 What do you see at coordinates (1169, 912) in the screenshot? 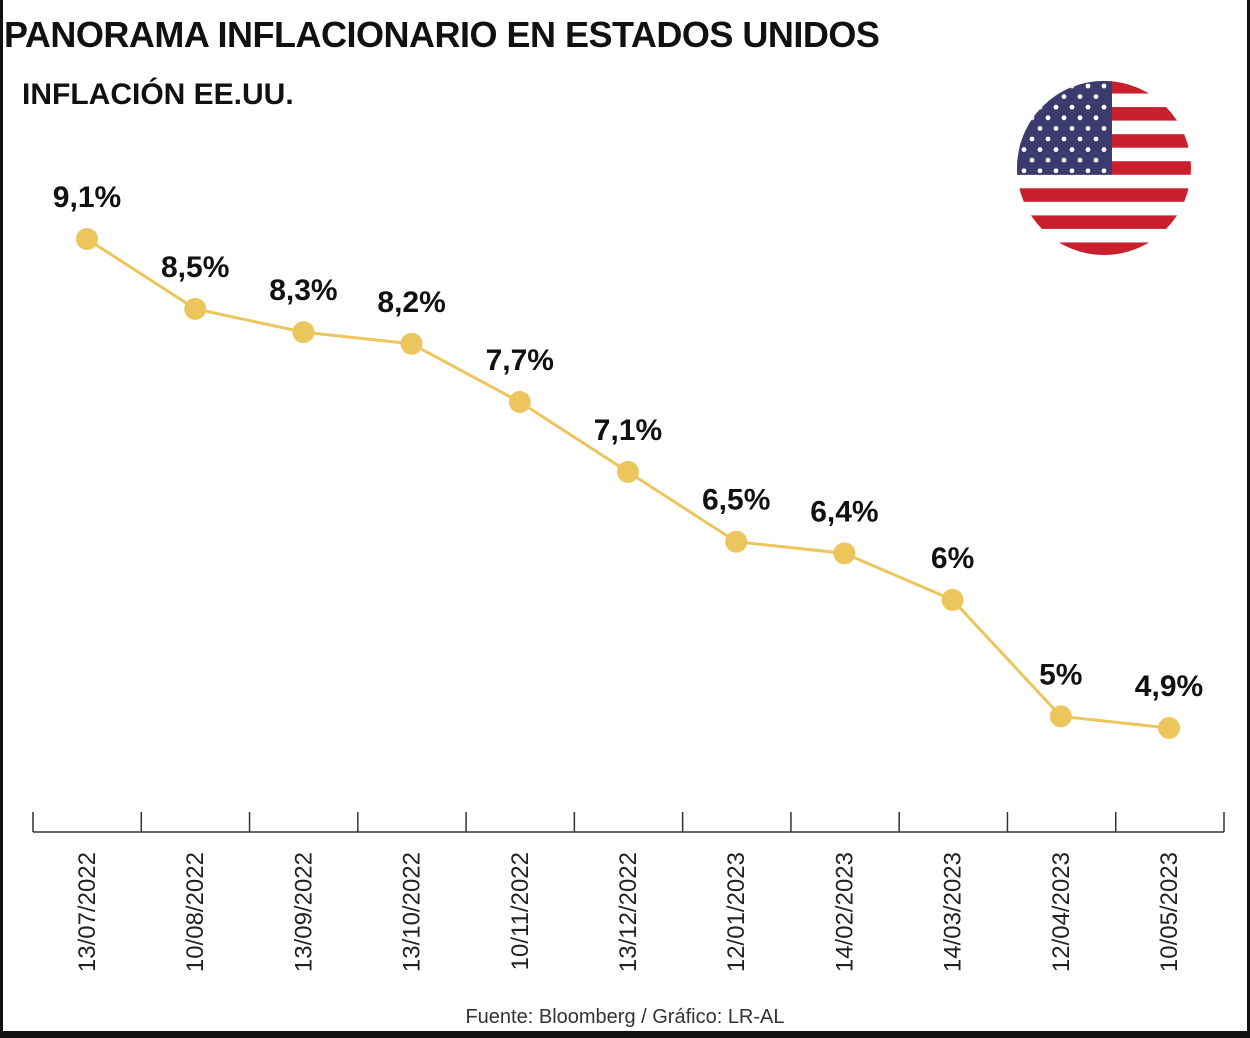
I see `x-tick-label: 10/05/2023` at bounding box center [1169, 912].